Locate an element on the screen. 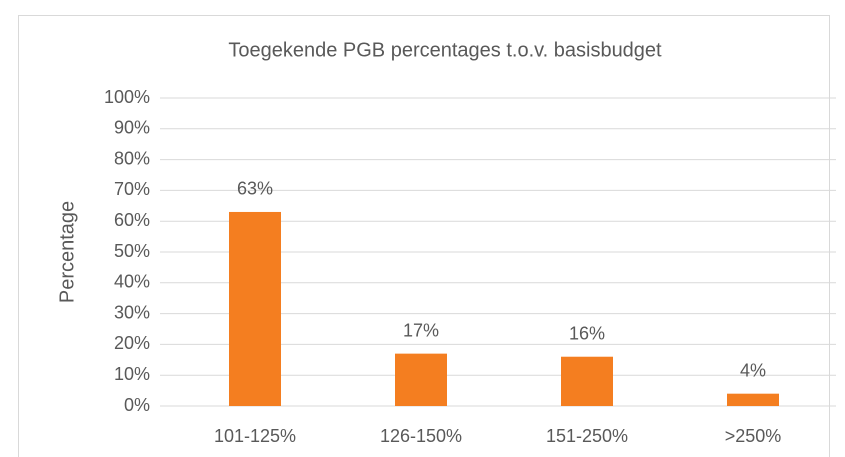 This screenshot has width=845, height=457. y-tick-label: 60% is located at coordinates (132, 220).